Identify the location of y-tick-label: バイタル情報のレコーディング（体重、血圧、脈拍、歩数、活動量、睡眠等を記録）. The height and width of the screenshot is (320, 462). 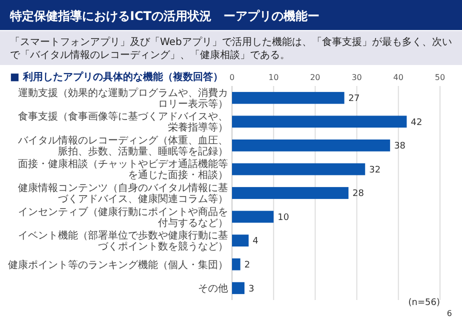
(122, 146).